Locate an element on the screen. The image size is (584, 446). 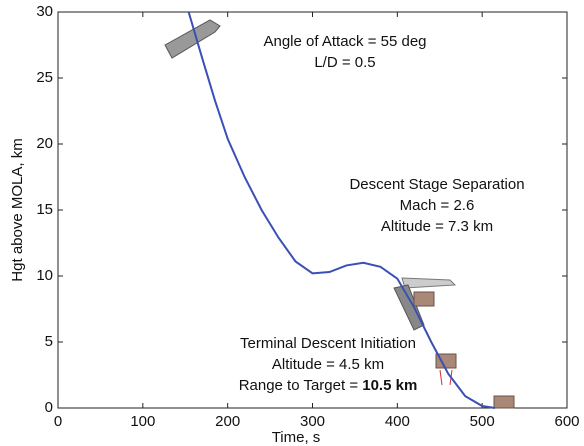
annotation-text: Range to Target = 10.5 km is located at coordinates (328, 385).